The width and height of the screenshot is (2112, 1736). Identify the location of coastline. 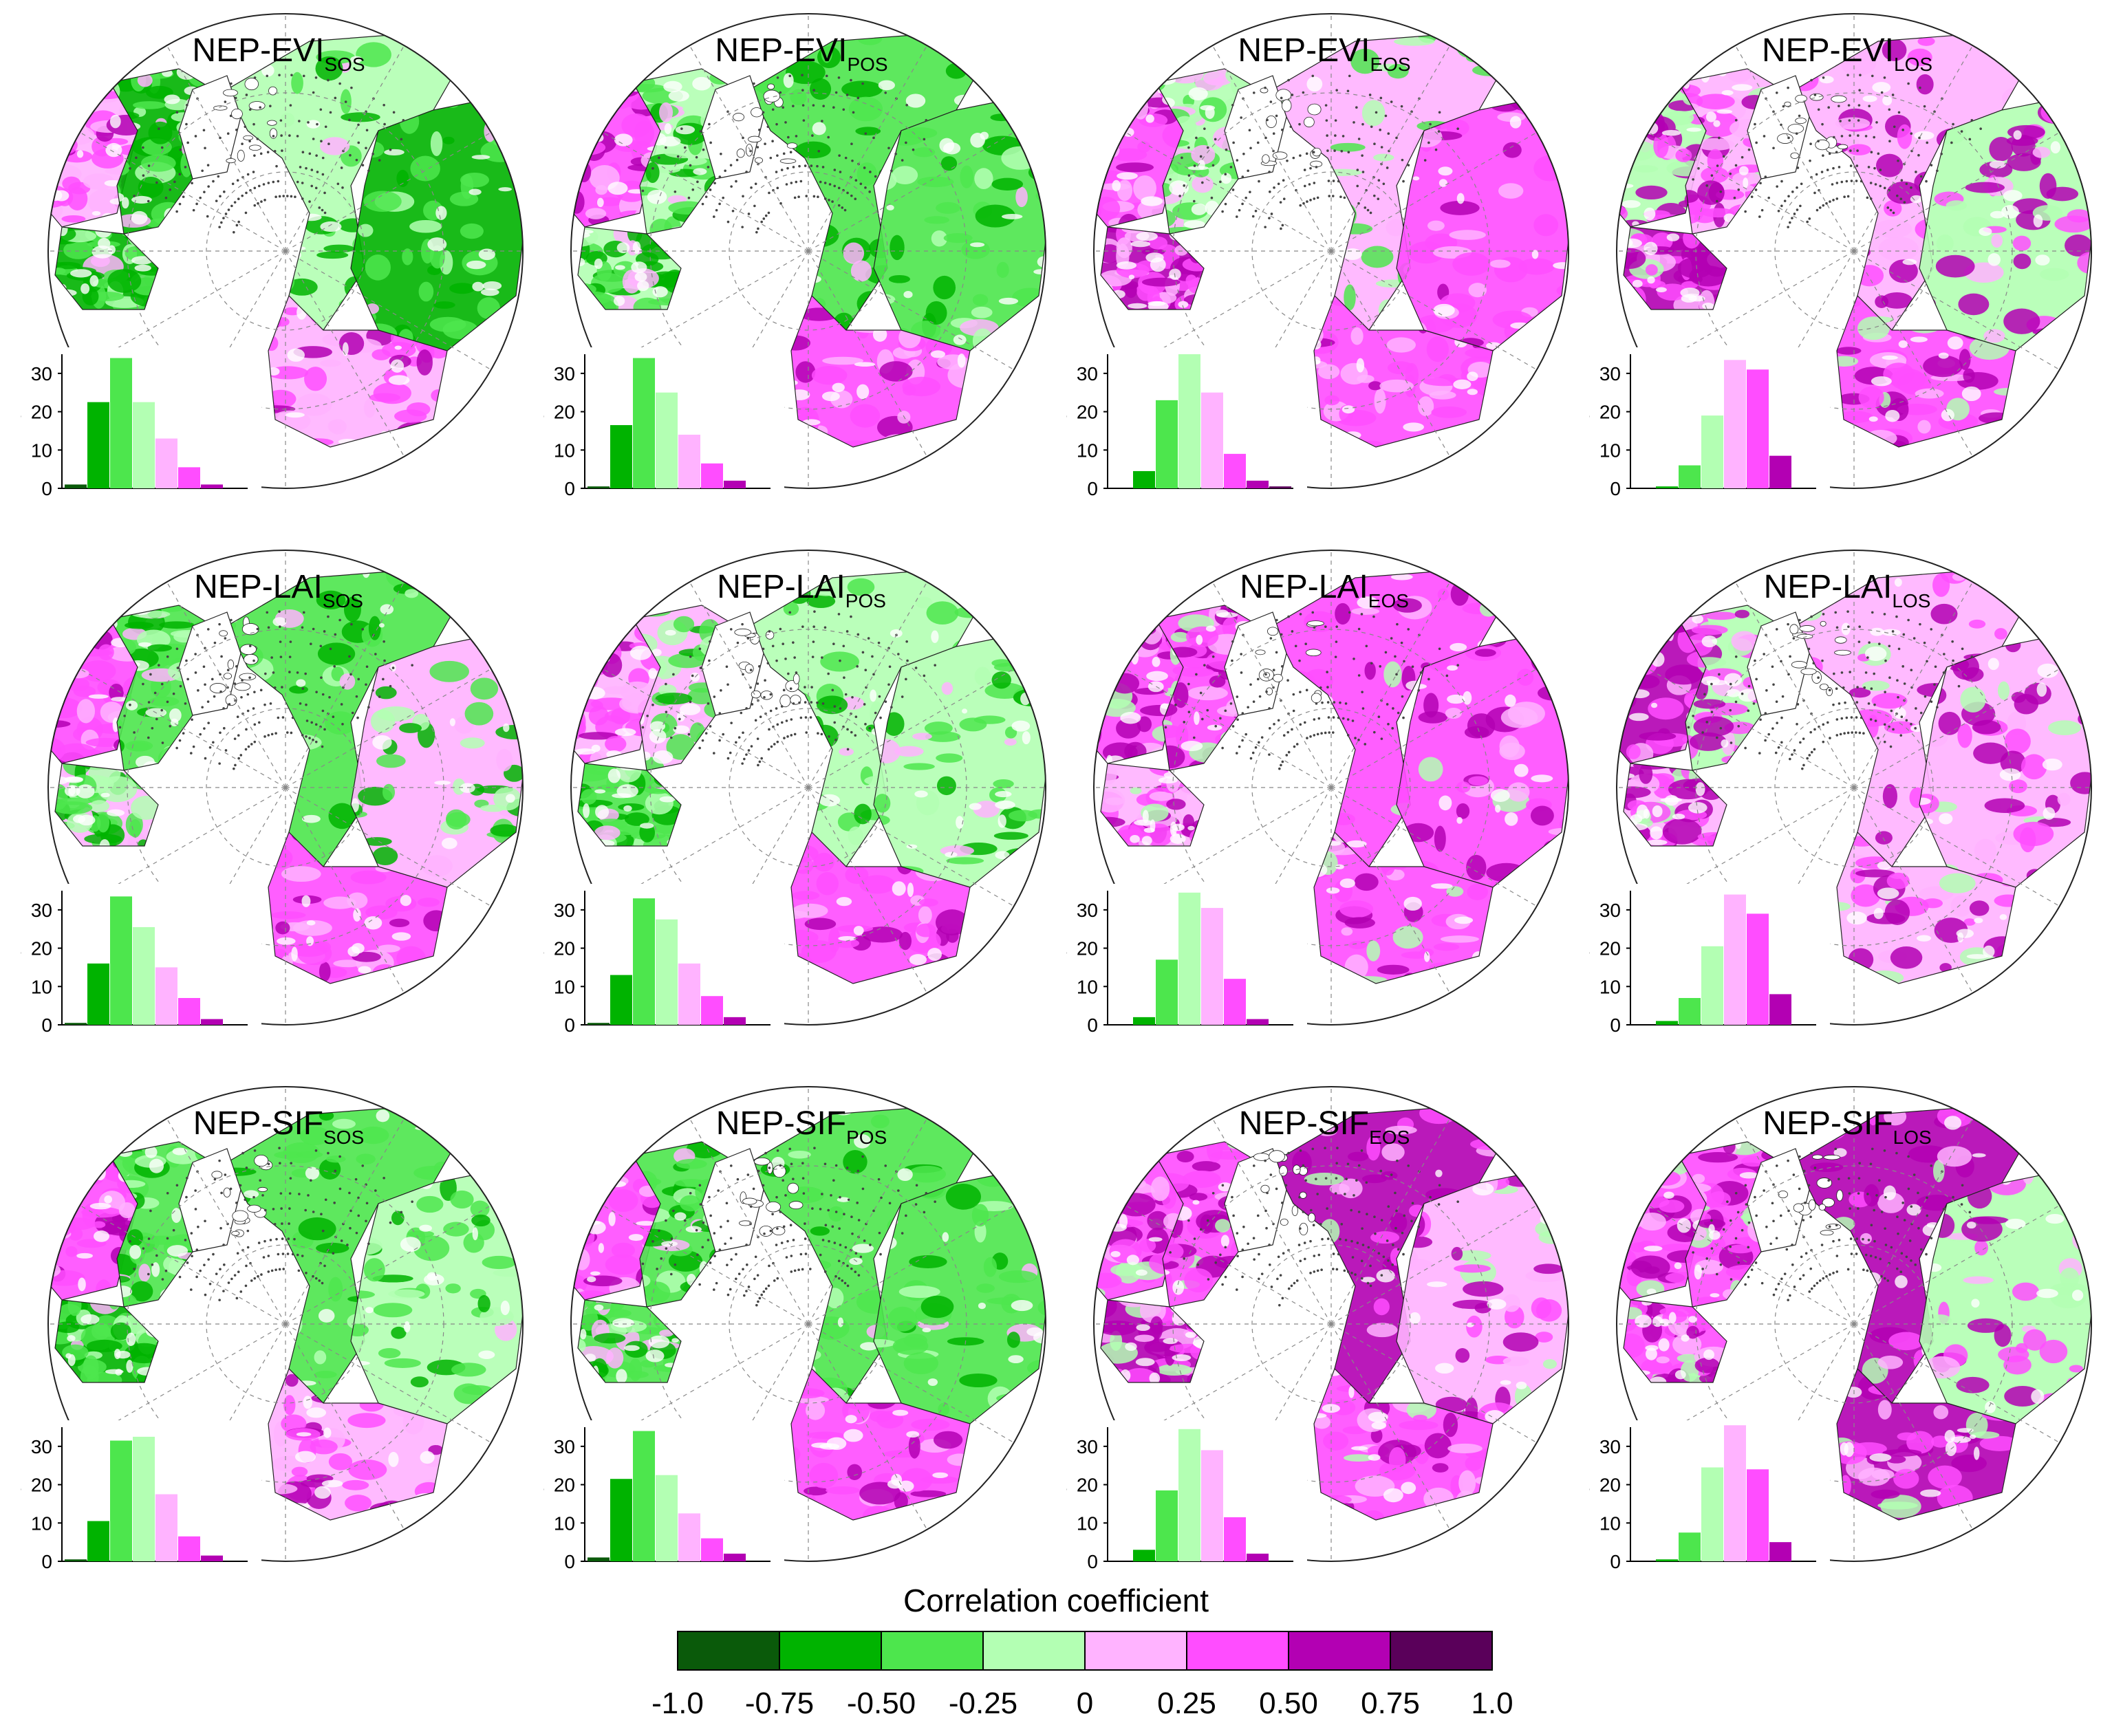
(1152, 268).